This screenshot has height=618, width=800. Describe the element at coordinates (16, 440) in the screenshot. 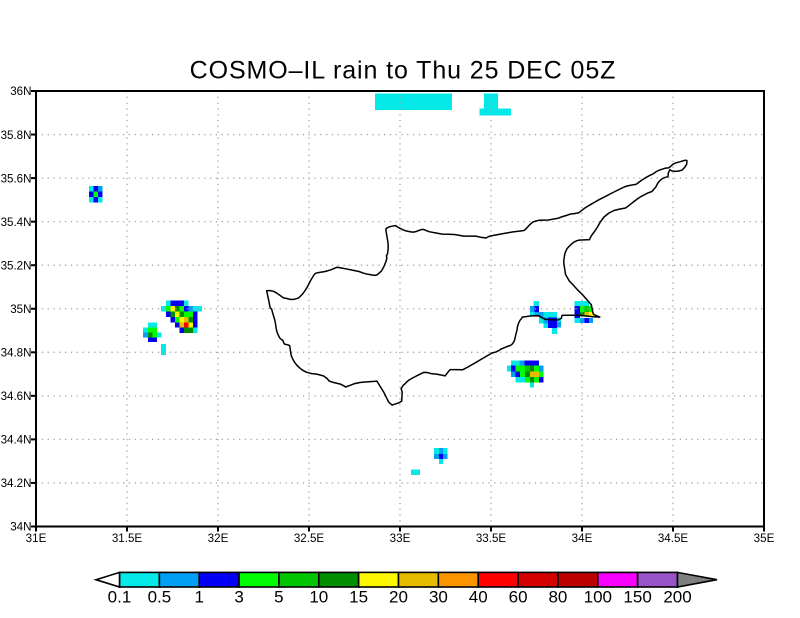

I see `svg-text: 34.4N` at that location.